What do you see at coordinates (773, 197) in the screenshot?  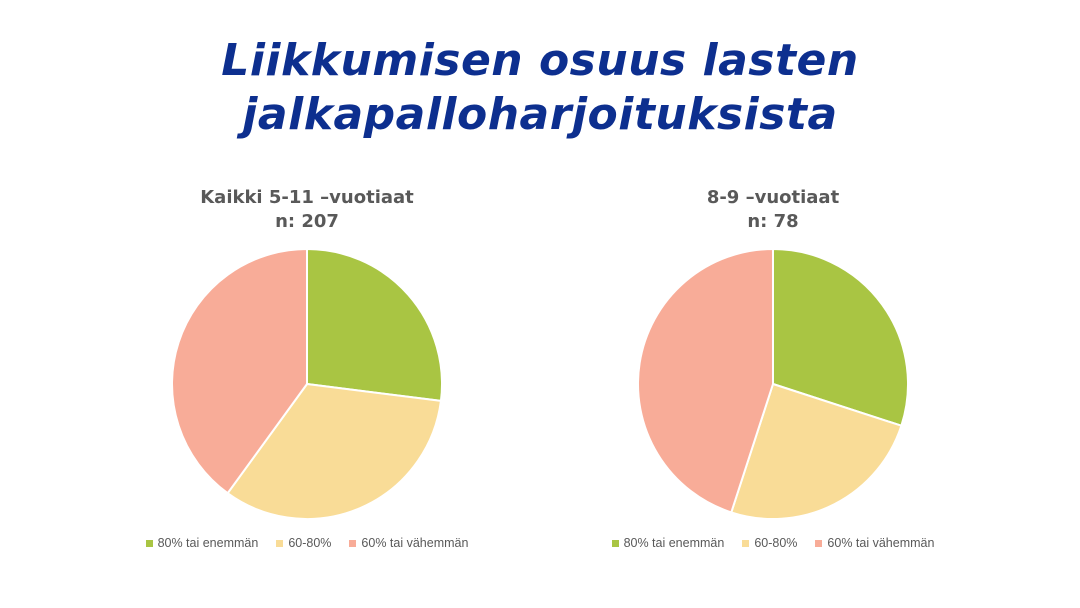 I see `chart-title-line-1: 8-9 –vuotiaat` at bounding box center [773, 197].